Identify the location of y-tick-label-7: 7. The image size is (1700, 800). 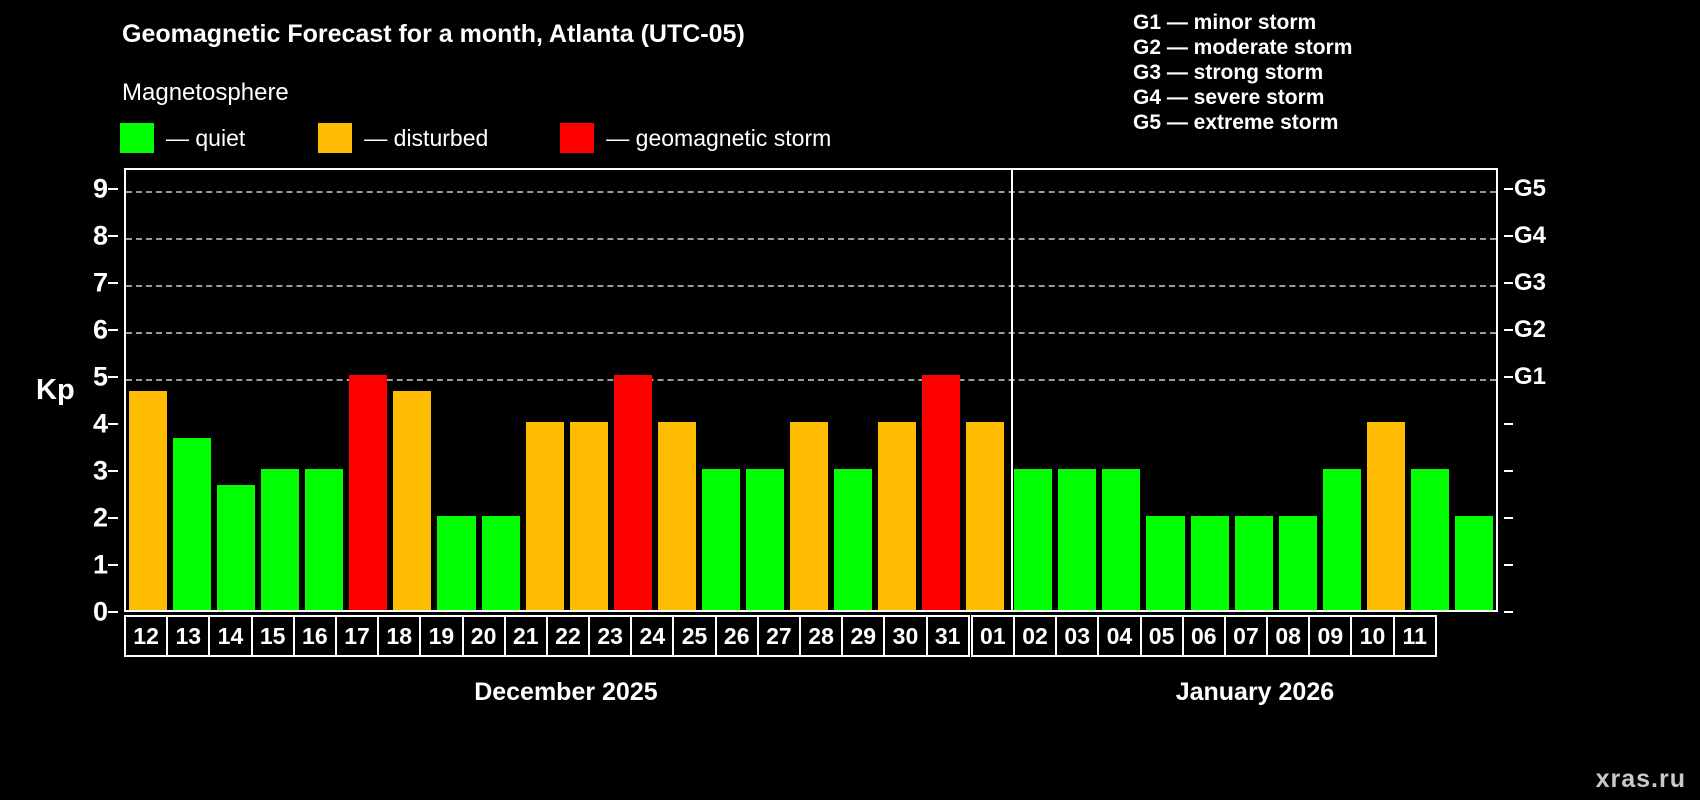
(100, 282).